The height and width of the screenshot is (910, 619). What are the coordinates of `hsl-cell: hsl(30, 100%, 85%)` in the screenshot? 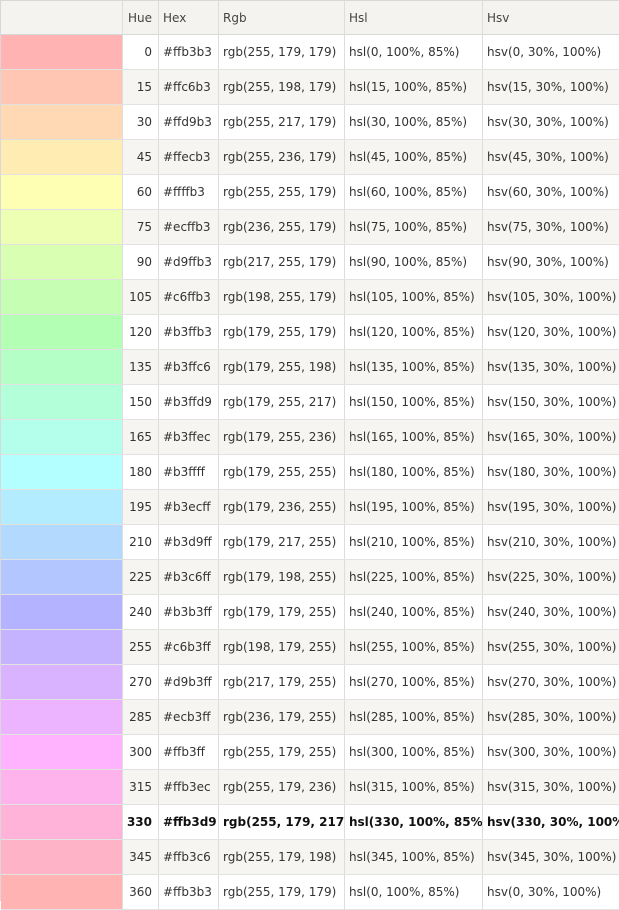 It's located at (414, 122).